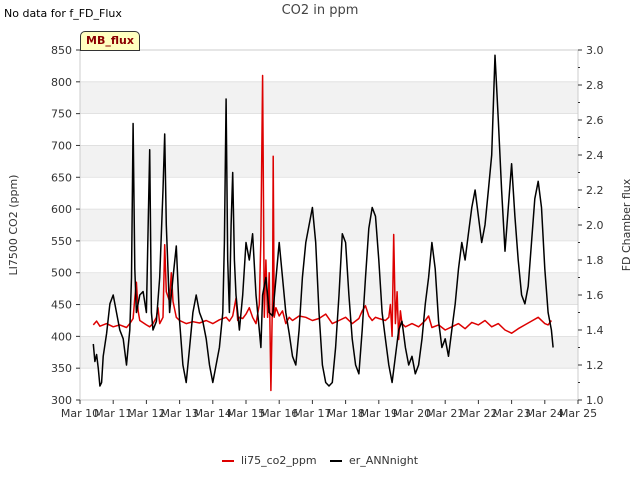 This screenshot has width=640, height=480. What do you see at coordinates (595, 155) in the screenshot?
I see `y2-tick-label: 2.4` at bounding box center [595, 155].